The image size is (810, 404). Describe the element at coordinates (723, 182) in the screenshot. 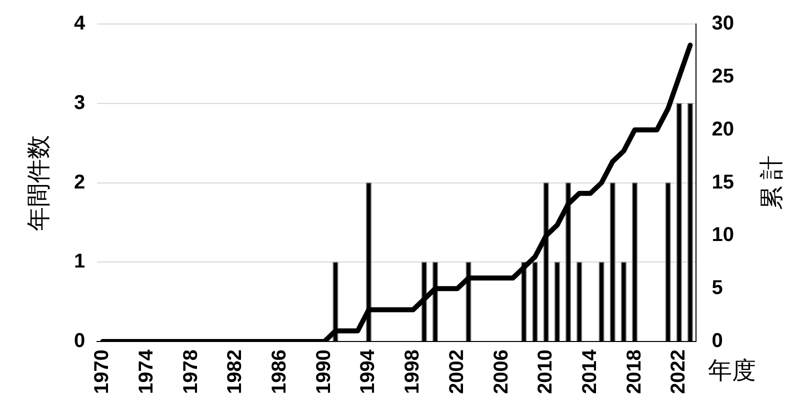

I see `y2-tick-label: 15` at that location.